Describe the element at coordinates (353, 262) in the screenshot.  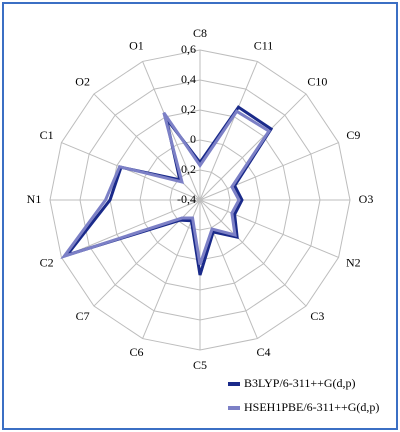
I see `category-label: N2` at that location.